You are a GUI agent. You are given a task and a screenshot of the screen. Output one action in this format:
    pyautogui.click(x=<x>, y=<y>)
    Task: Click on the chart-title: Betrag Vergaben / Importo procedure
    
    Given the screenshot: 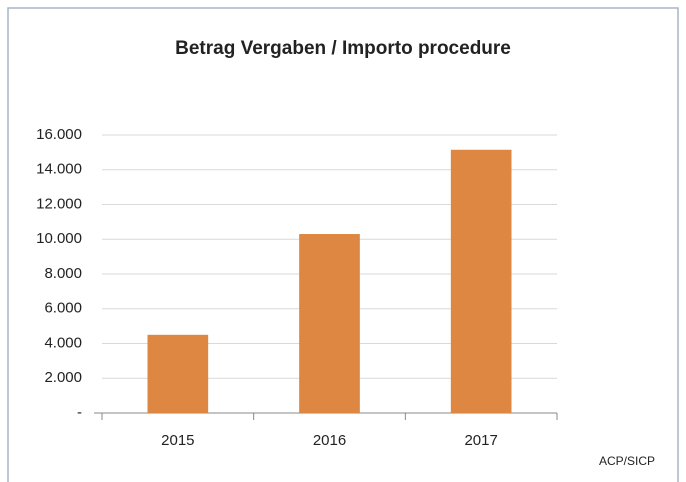 What is the action you would take?
    pyautogui.click(x=343, y=48)
    